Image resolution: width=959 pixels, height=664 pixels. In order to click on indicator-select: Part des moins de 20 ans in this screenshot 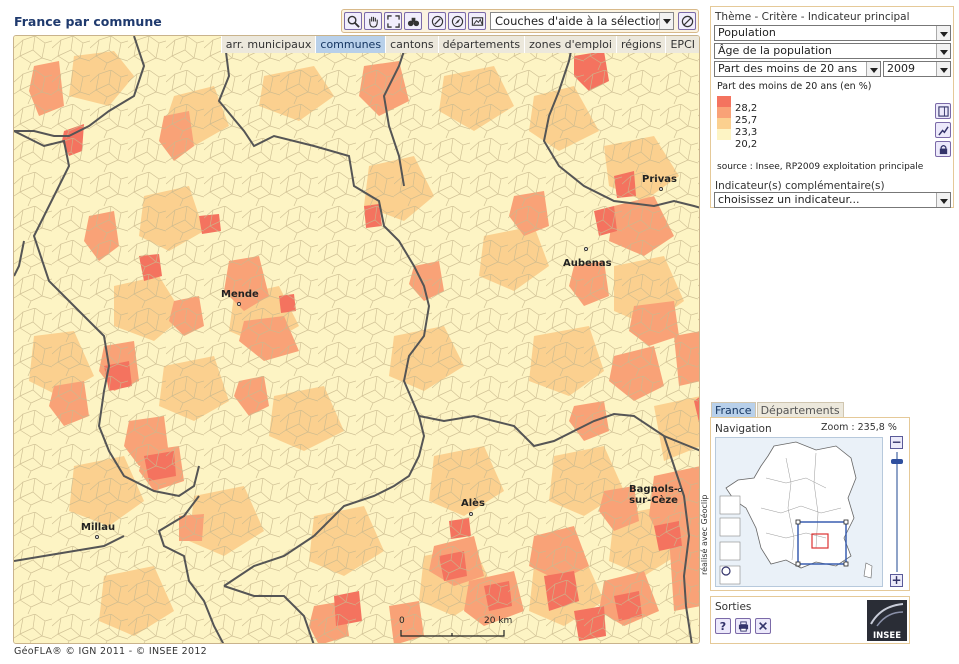, I will do `click(797, 69)`.